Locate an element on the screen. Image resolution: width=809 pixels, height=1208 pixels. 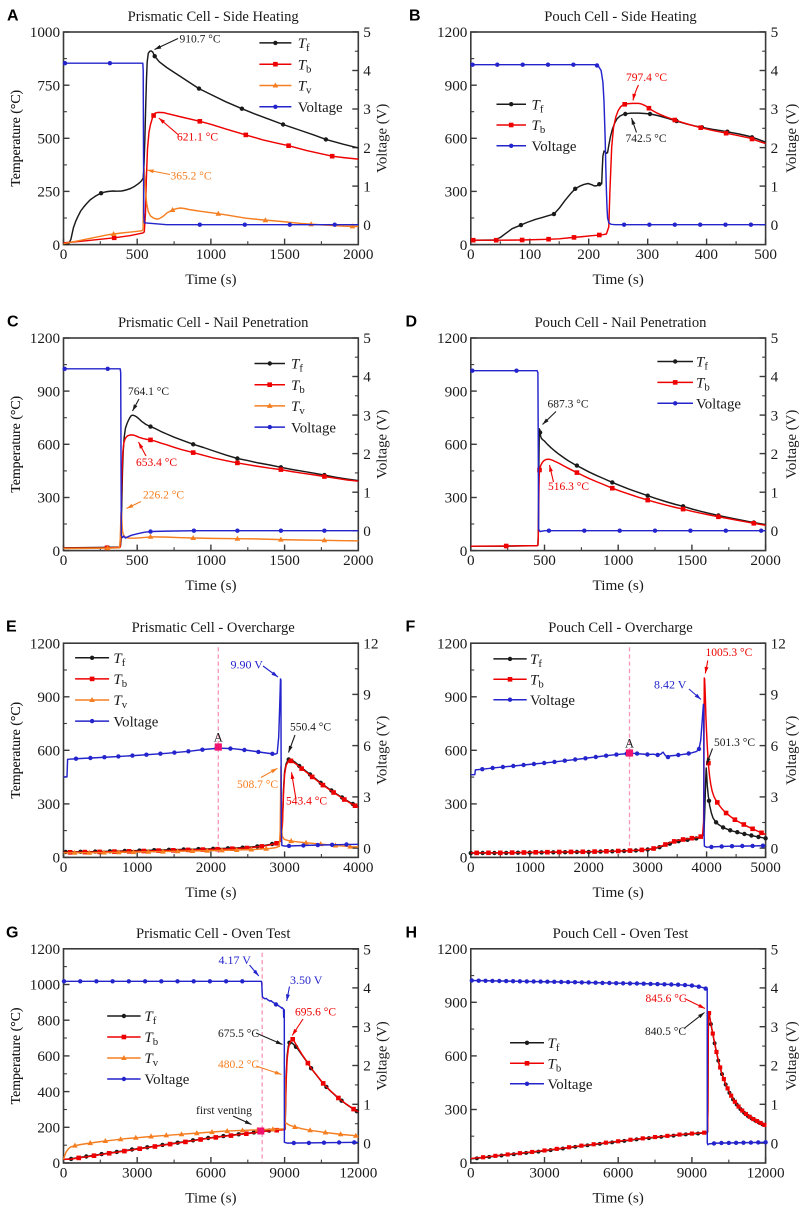
svg-text: 9 is located at coordinates (367, 695).